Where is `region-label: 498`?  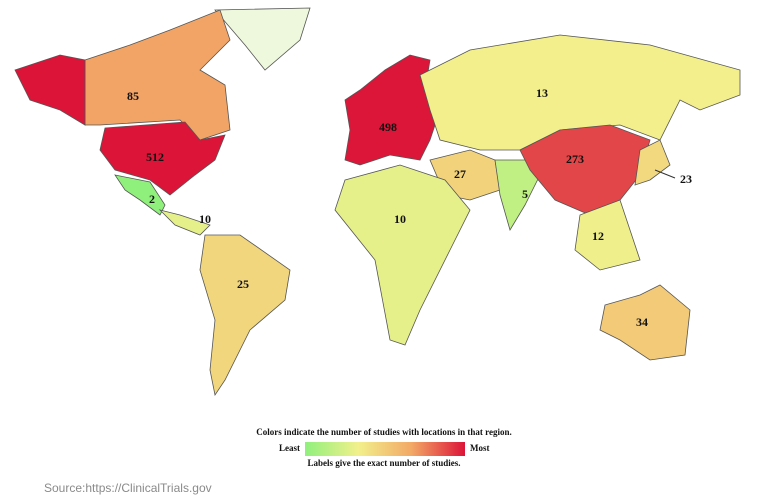 region-label: 498 is located at coordinates (388, 127).